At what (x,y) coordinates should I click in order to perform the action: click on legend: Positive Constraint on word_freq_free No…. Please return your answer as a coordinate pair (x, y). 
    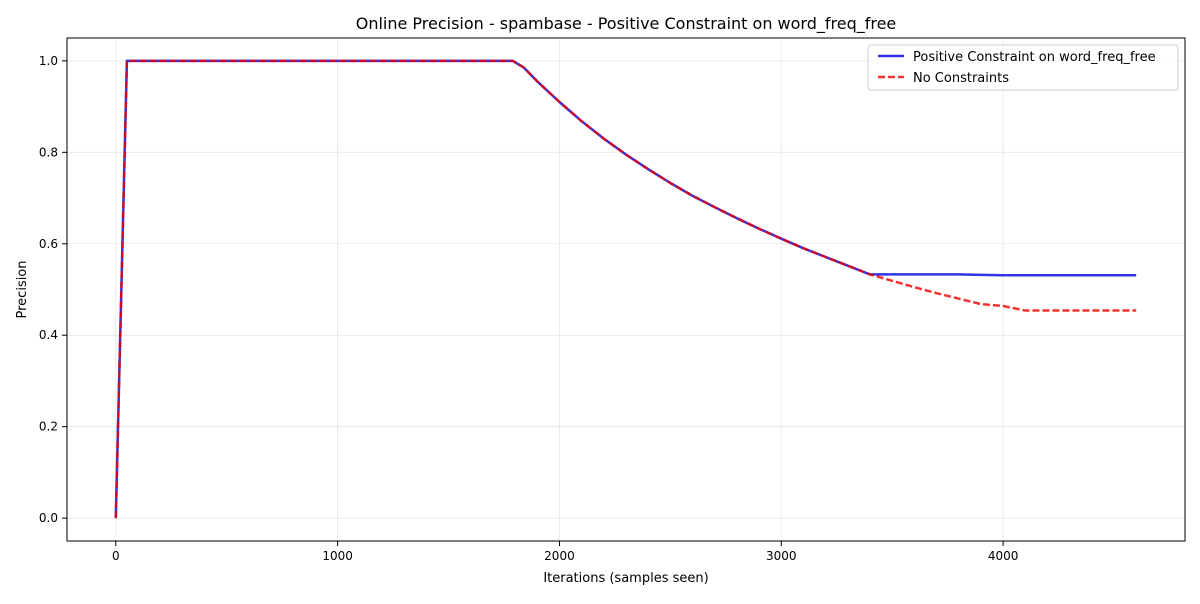
    Looking at the image, I should click on (1023, 67).